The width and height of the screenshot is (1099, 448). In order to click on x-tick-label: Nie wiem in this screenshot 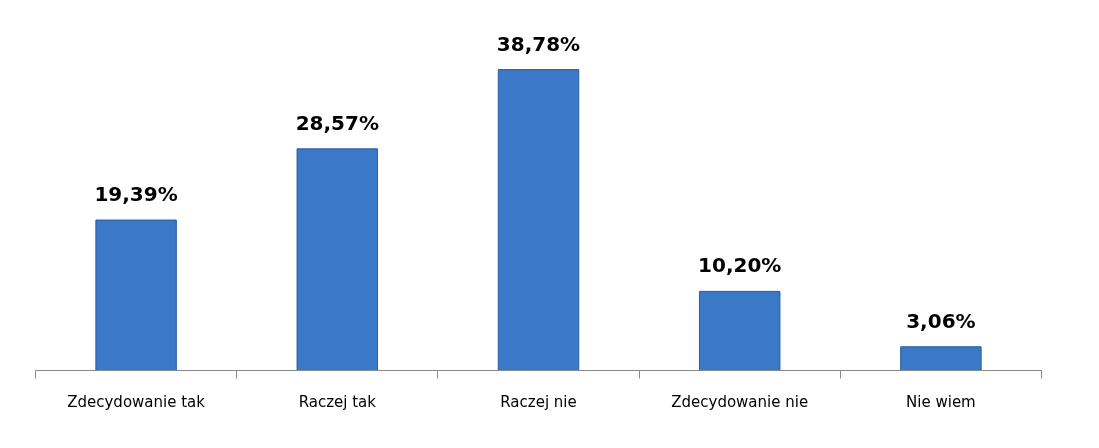, I will do `click(941, 401)`.